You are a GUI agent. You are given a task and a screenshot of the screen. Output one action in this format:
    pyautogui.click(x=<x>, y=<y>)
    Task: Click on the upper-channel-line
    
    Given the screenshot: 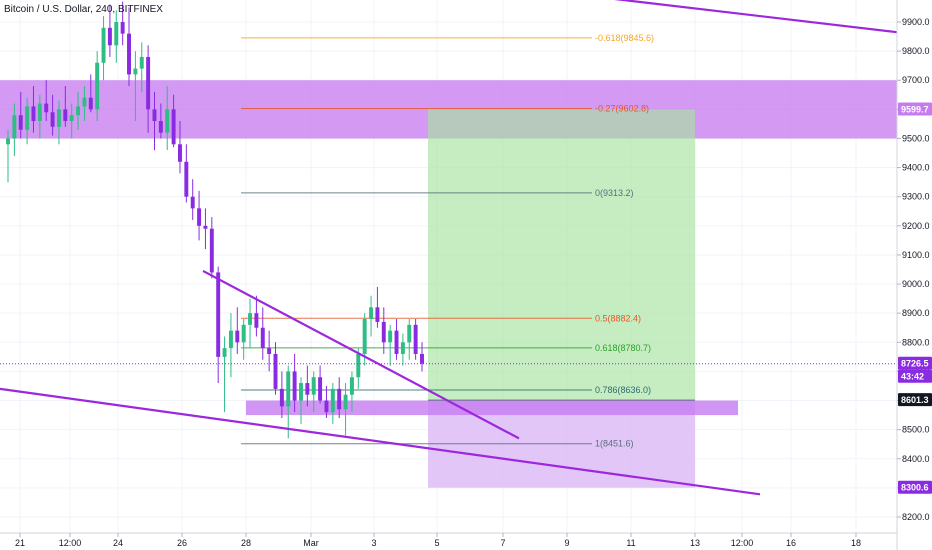 What is the action you would take?
    pyautogui.click(x=755, y=17)
    